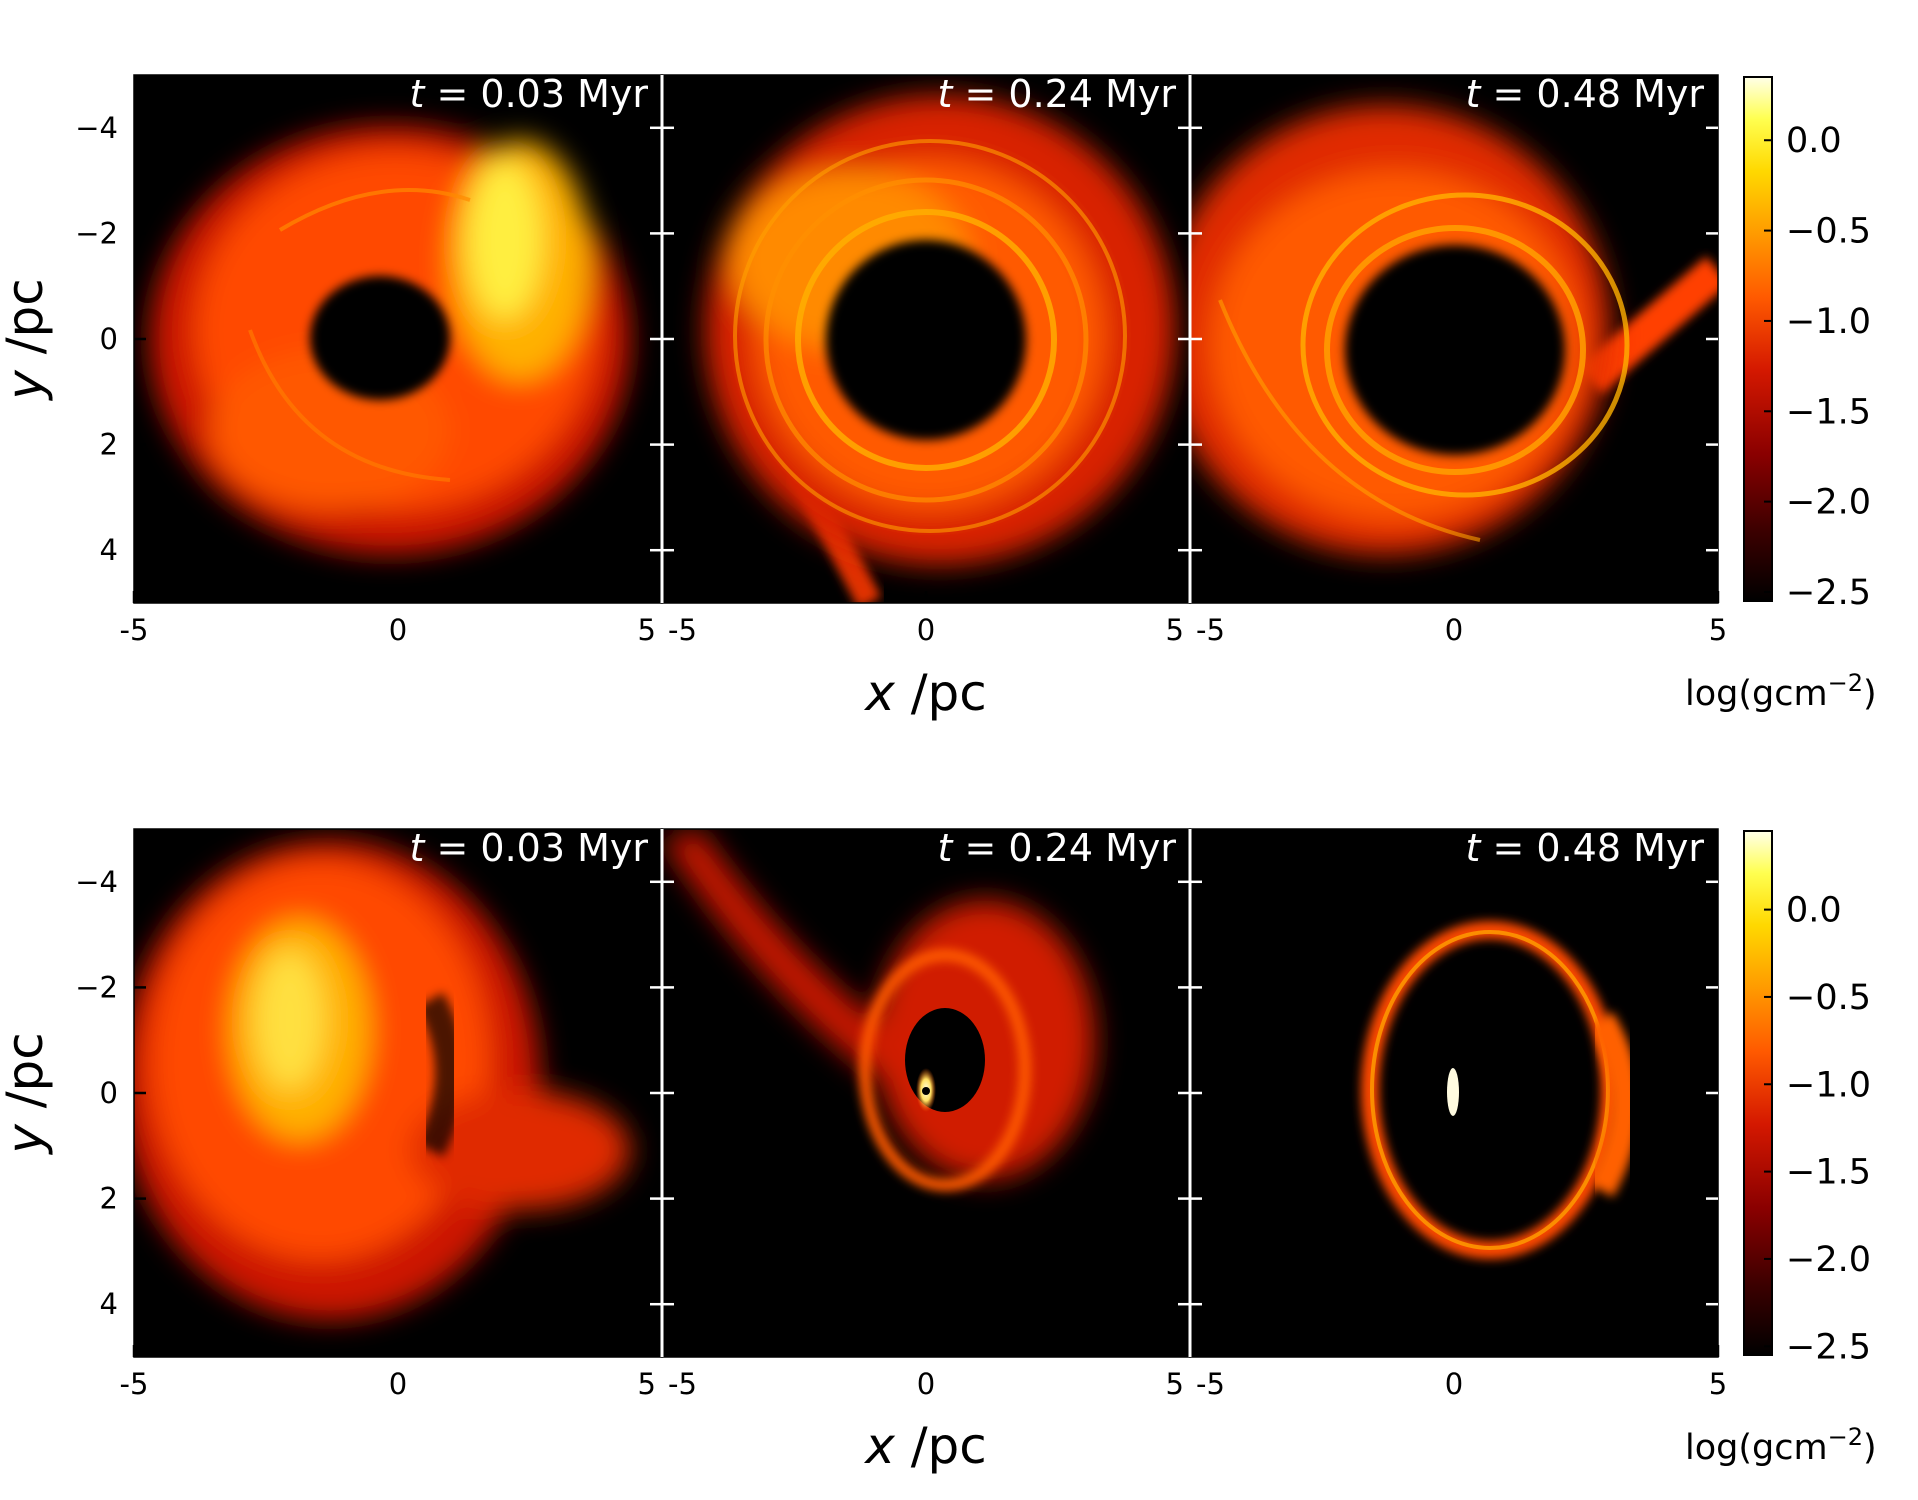 This screenshot has height=1500, width=1918. Describe the element at coordinates (1758, 339) in the screenshot. I see `colorbar-top` at that location.